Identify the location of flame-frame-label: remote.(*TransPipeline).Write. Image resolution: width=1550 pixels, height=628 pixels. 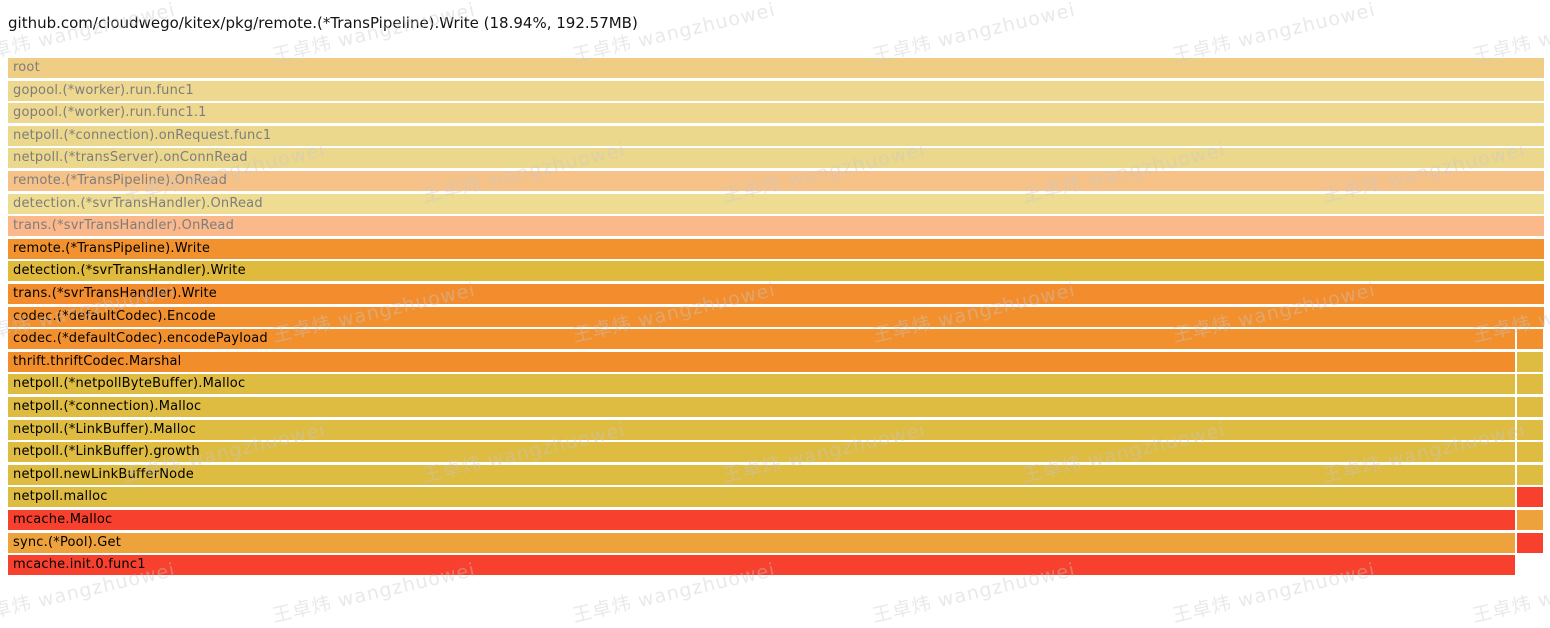
(112, 248).